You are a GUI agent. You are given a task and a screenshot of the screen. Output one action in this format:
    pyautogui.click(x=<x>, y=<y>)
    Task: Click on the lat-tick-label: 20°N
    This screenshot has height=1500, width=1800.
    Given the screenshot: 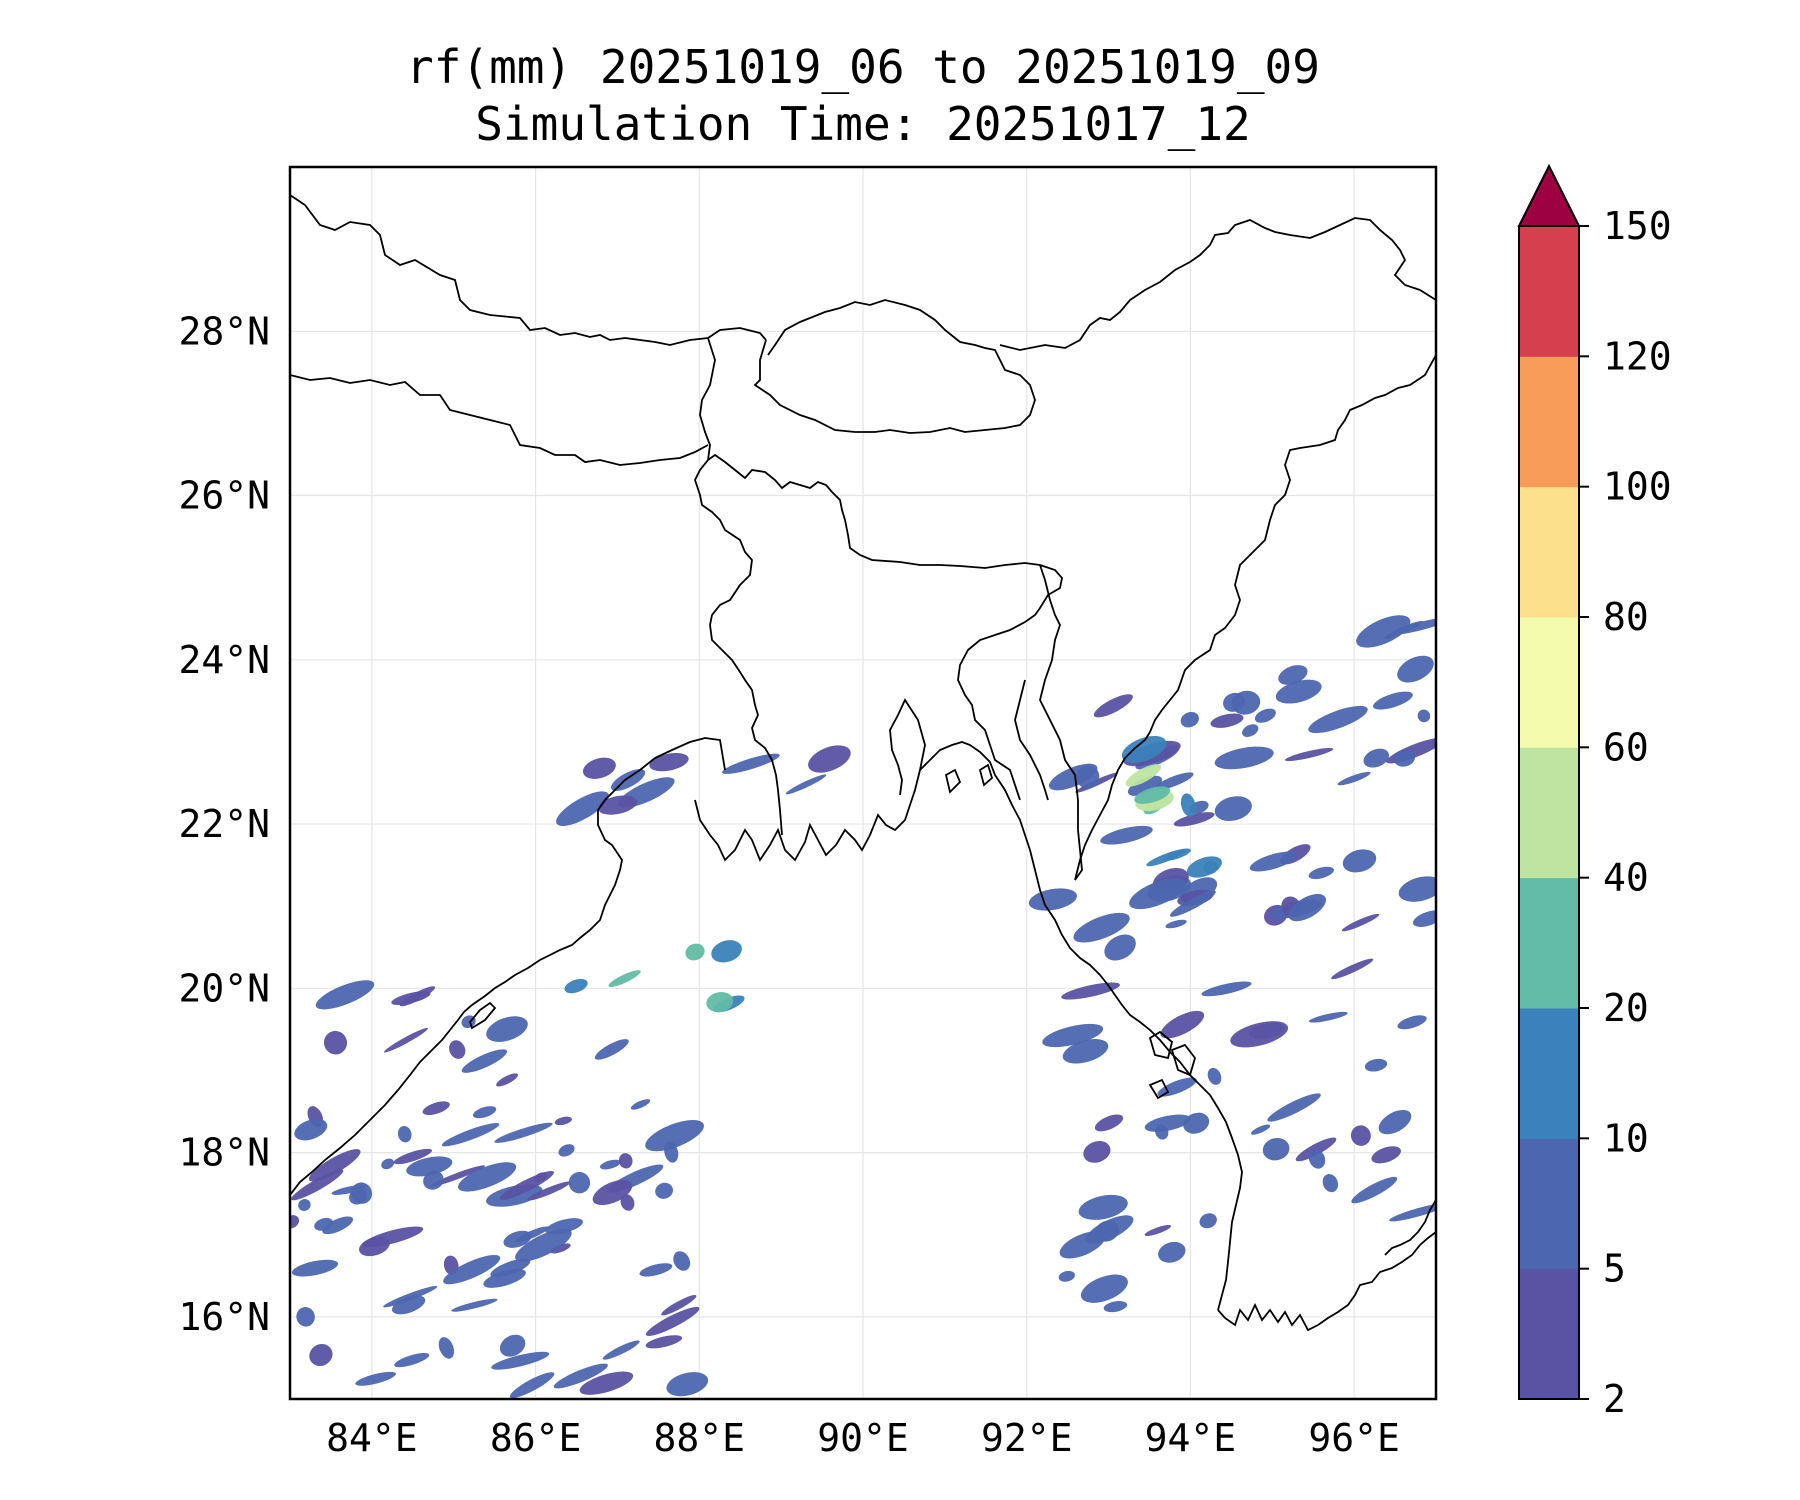 What is the action you would take?
    pyautogui.click(x=224, y=988)
    